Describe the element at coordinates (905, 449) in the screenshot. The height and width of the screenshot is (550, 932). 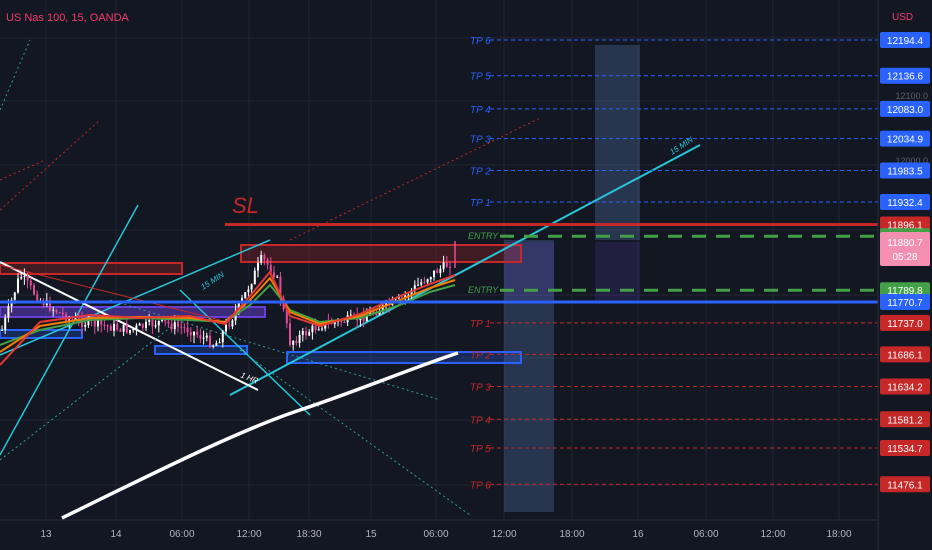
I see `price-tag-text: 11534.7` at that location.